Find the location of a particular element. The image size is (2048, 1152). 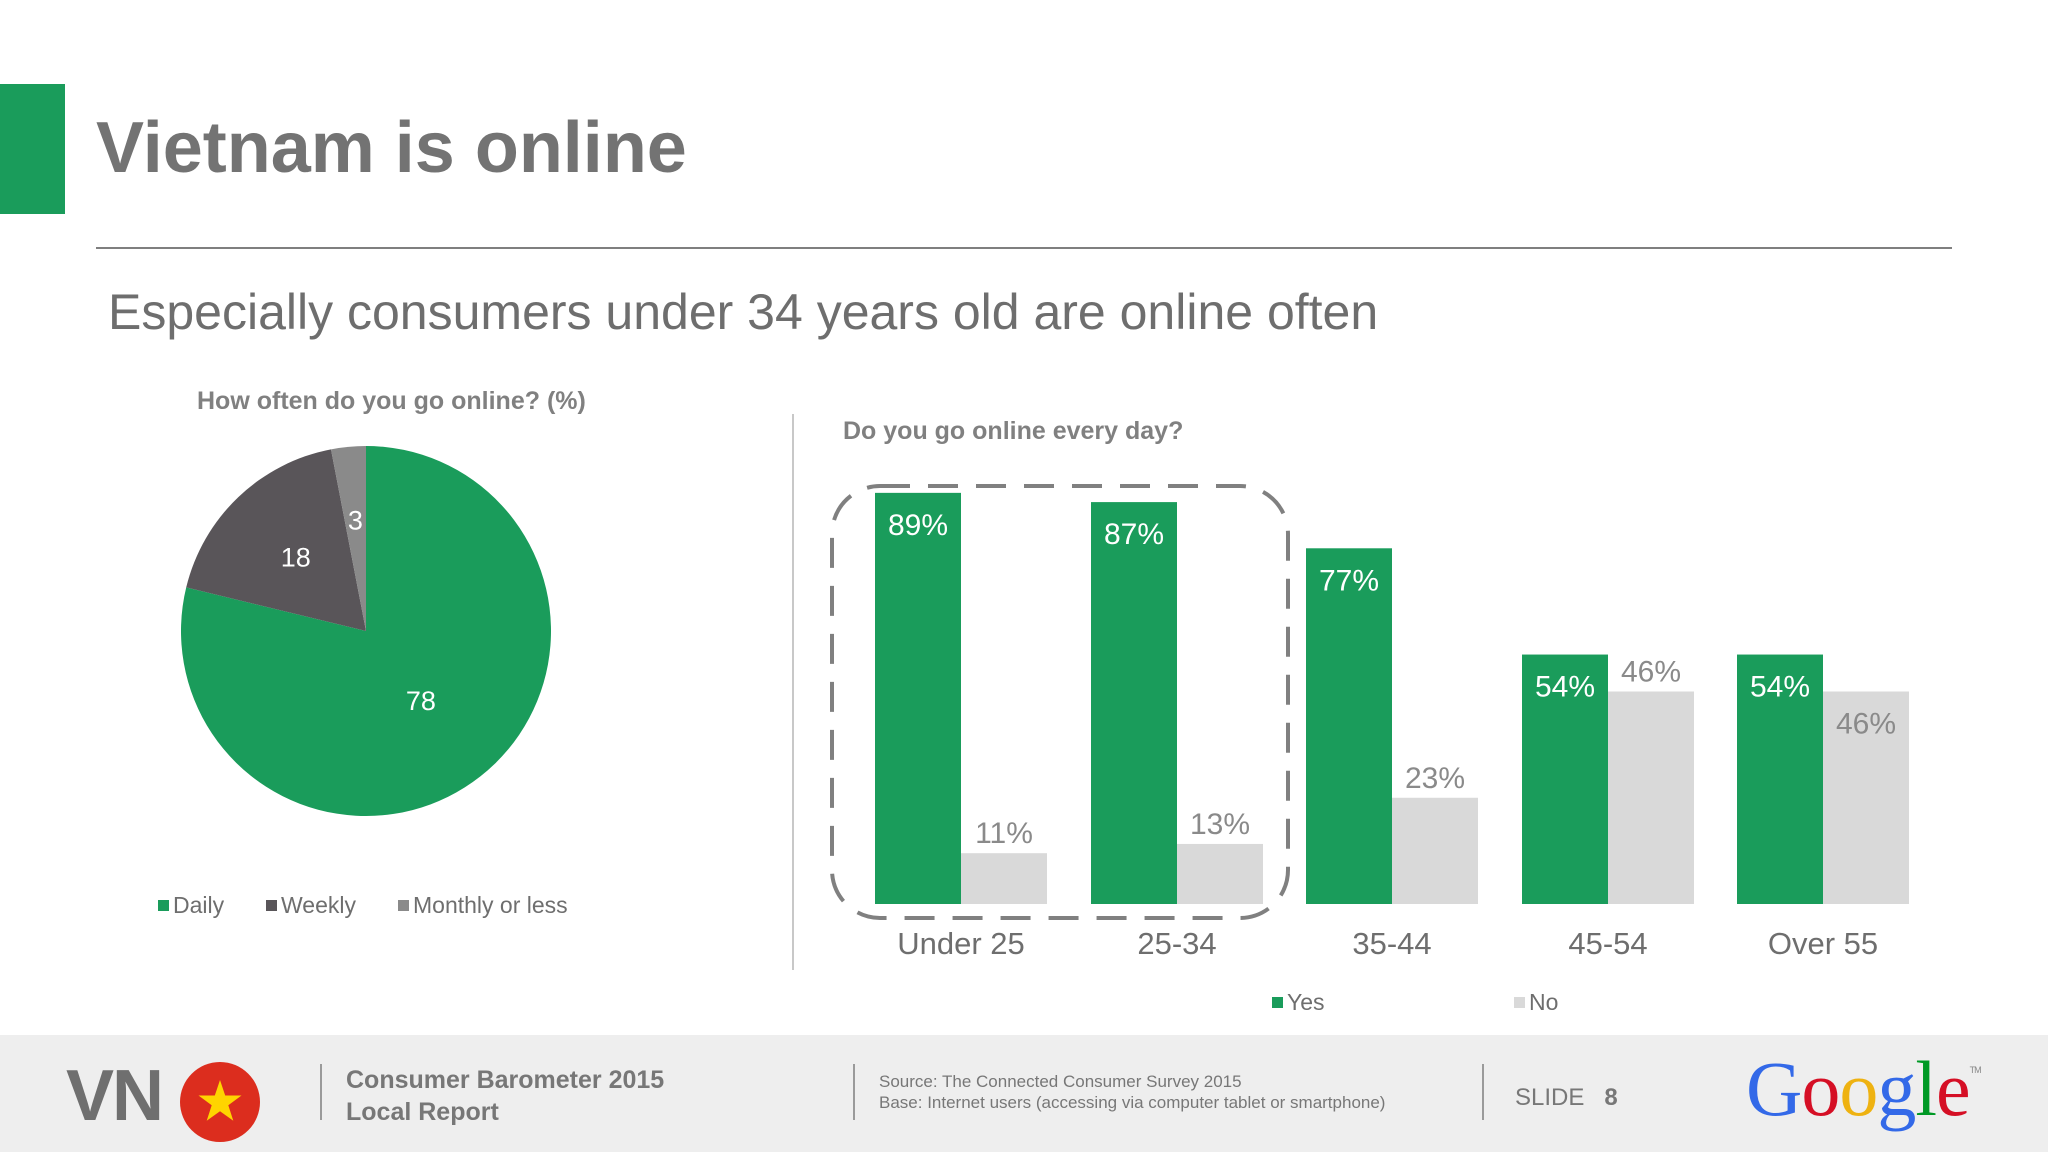

vietnam-flag-icon is located at coordinates (220, 1102).